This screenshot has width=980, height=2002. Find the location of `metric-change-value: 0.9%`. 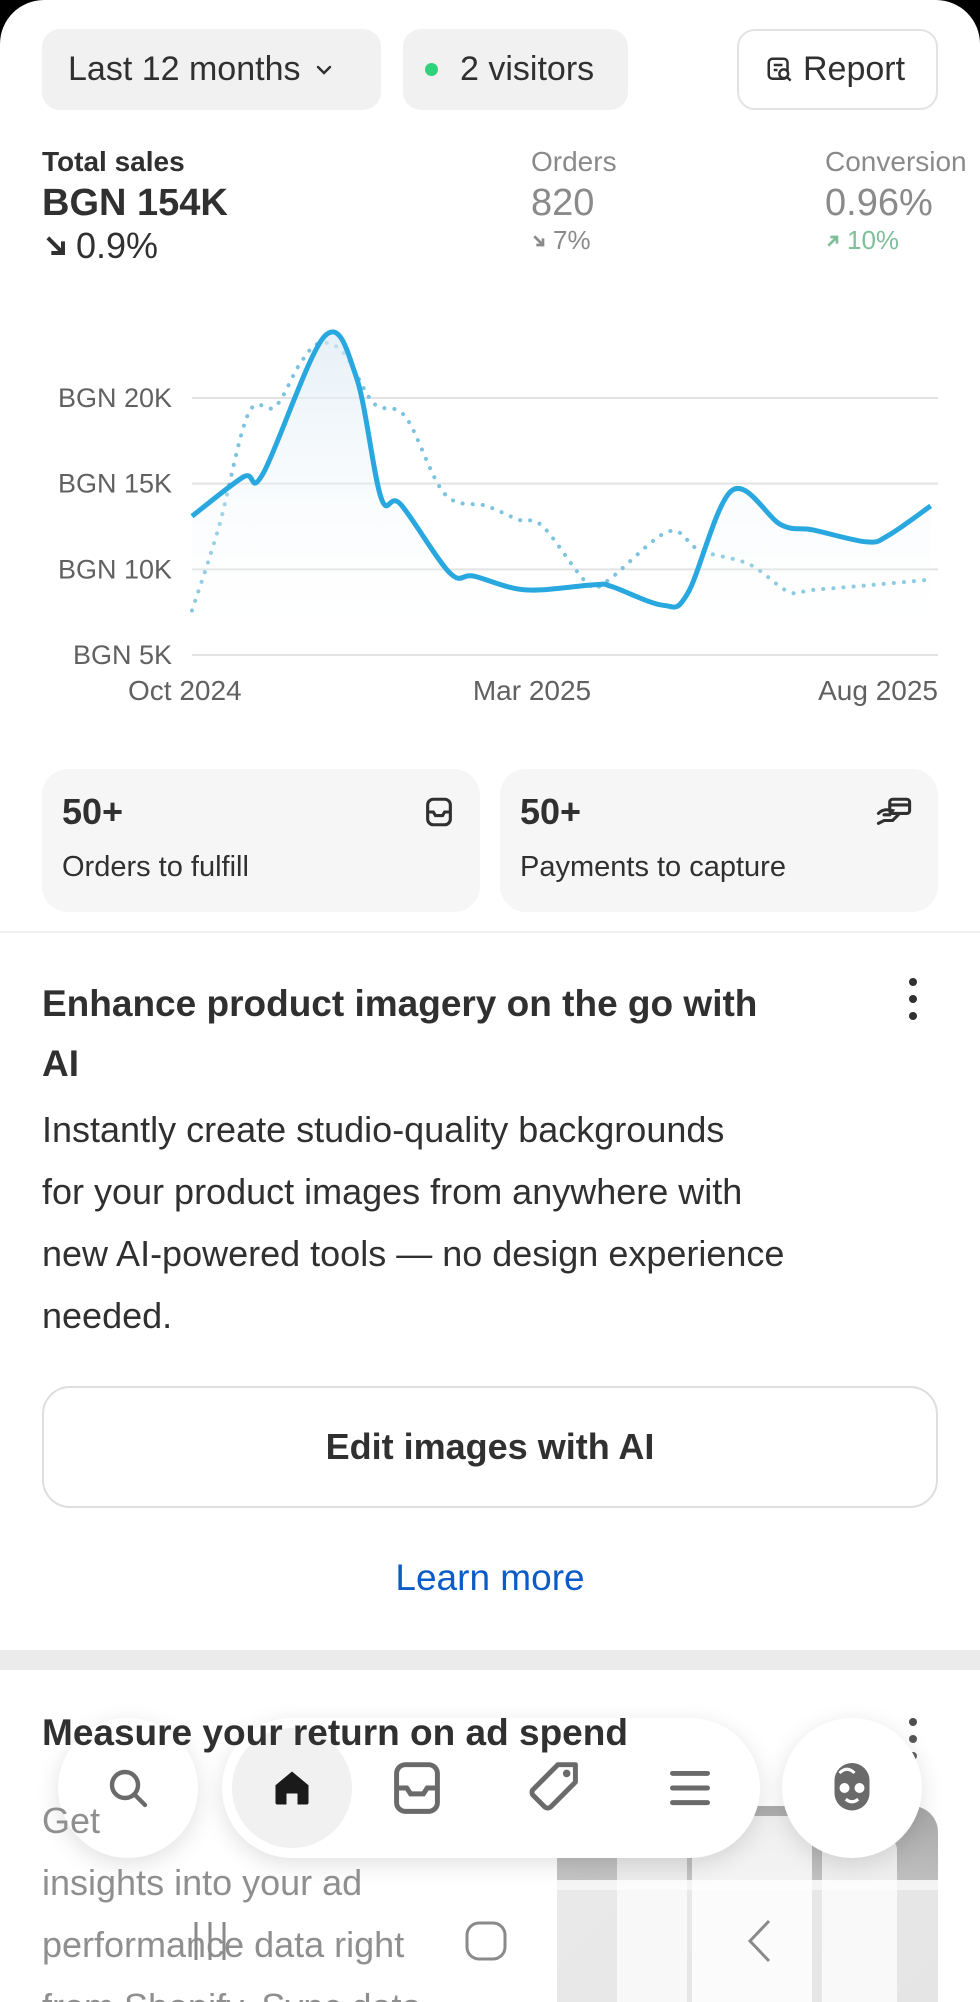

metric-change-value: 0.9% is located at coordinates (117, 245).